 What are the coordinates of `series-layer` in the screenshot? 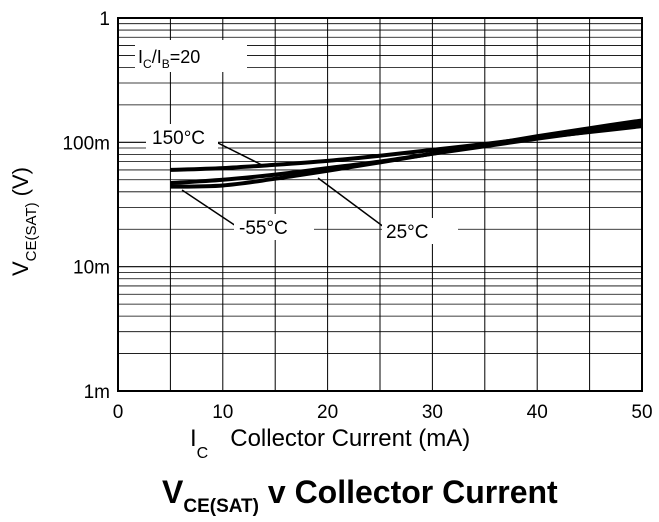 It's located at (406, 153).